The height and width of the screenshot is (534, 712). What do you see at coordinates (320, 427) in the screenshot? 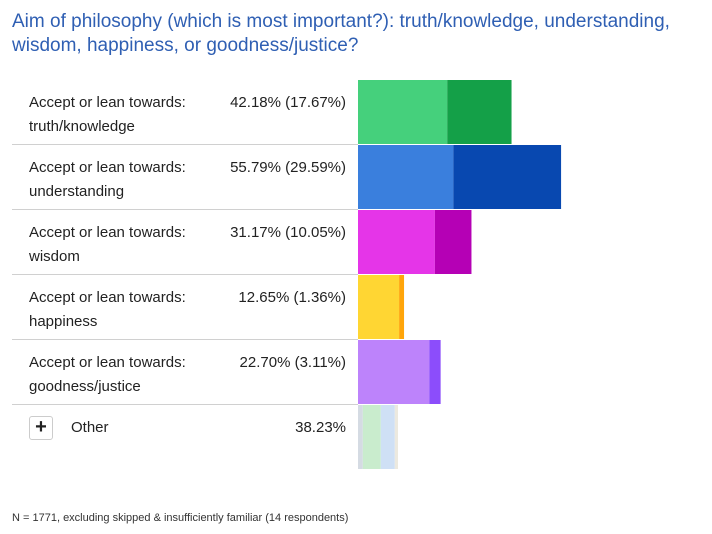
I see `other-value: 38.23%` at bounding box center [320, 427].